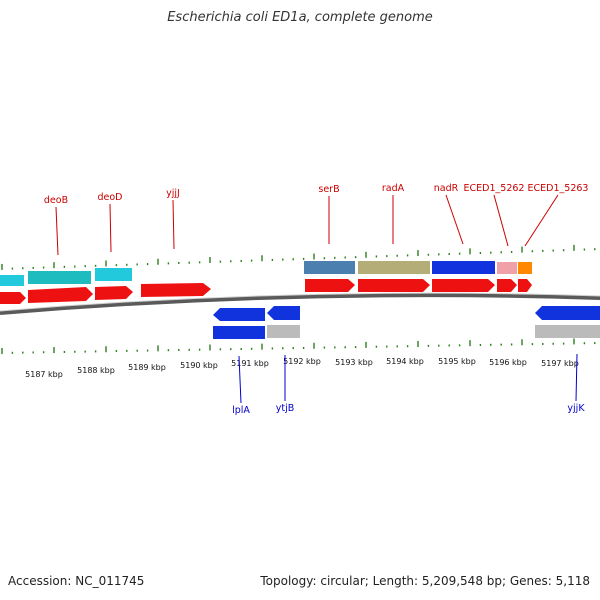 Image resolution: width=600 pixels, height=600 pixels. What do you see at coordinates (239, 314) in the screenshot?
I see `cds-arrow-lplA` at bounding box center [239, 314].